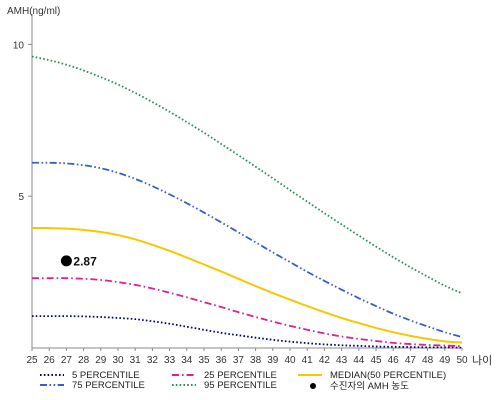  Describe the element at coordinates (247, 332) in the screenshot. I see `series-line-5-percentile` at that location.